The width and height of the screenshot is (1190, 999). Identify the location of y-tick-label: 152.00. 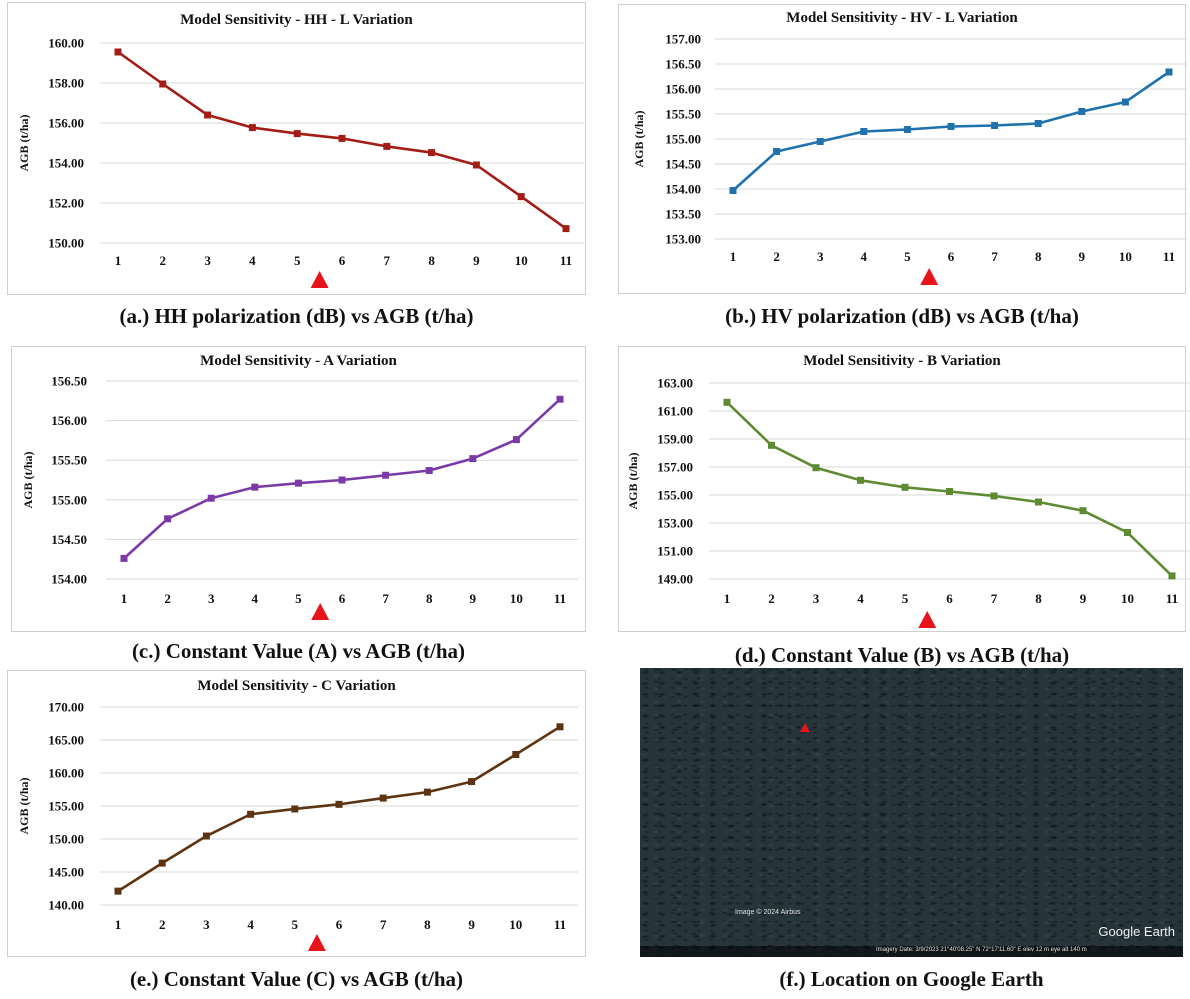
(66, 203).